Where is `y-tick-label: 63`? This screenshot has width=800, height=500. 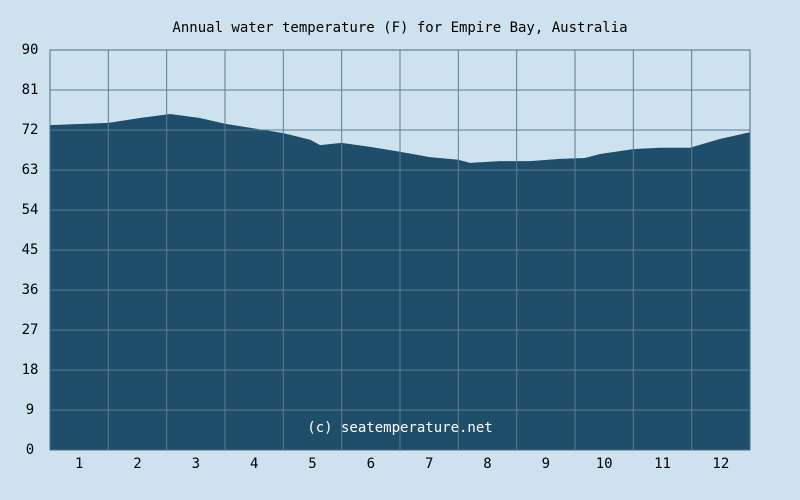
y-tick-label: 63 is located at coordinates (30, 170).